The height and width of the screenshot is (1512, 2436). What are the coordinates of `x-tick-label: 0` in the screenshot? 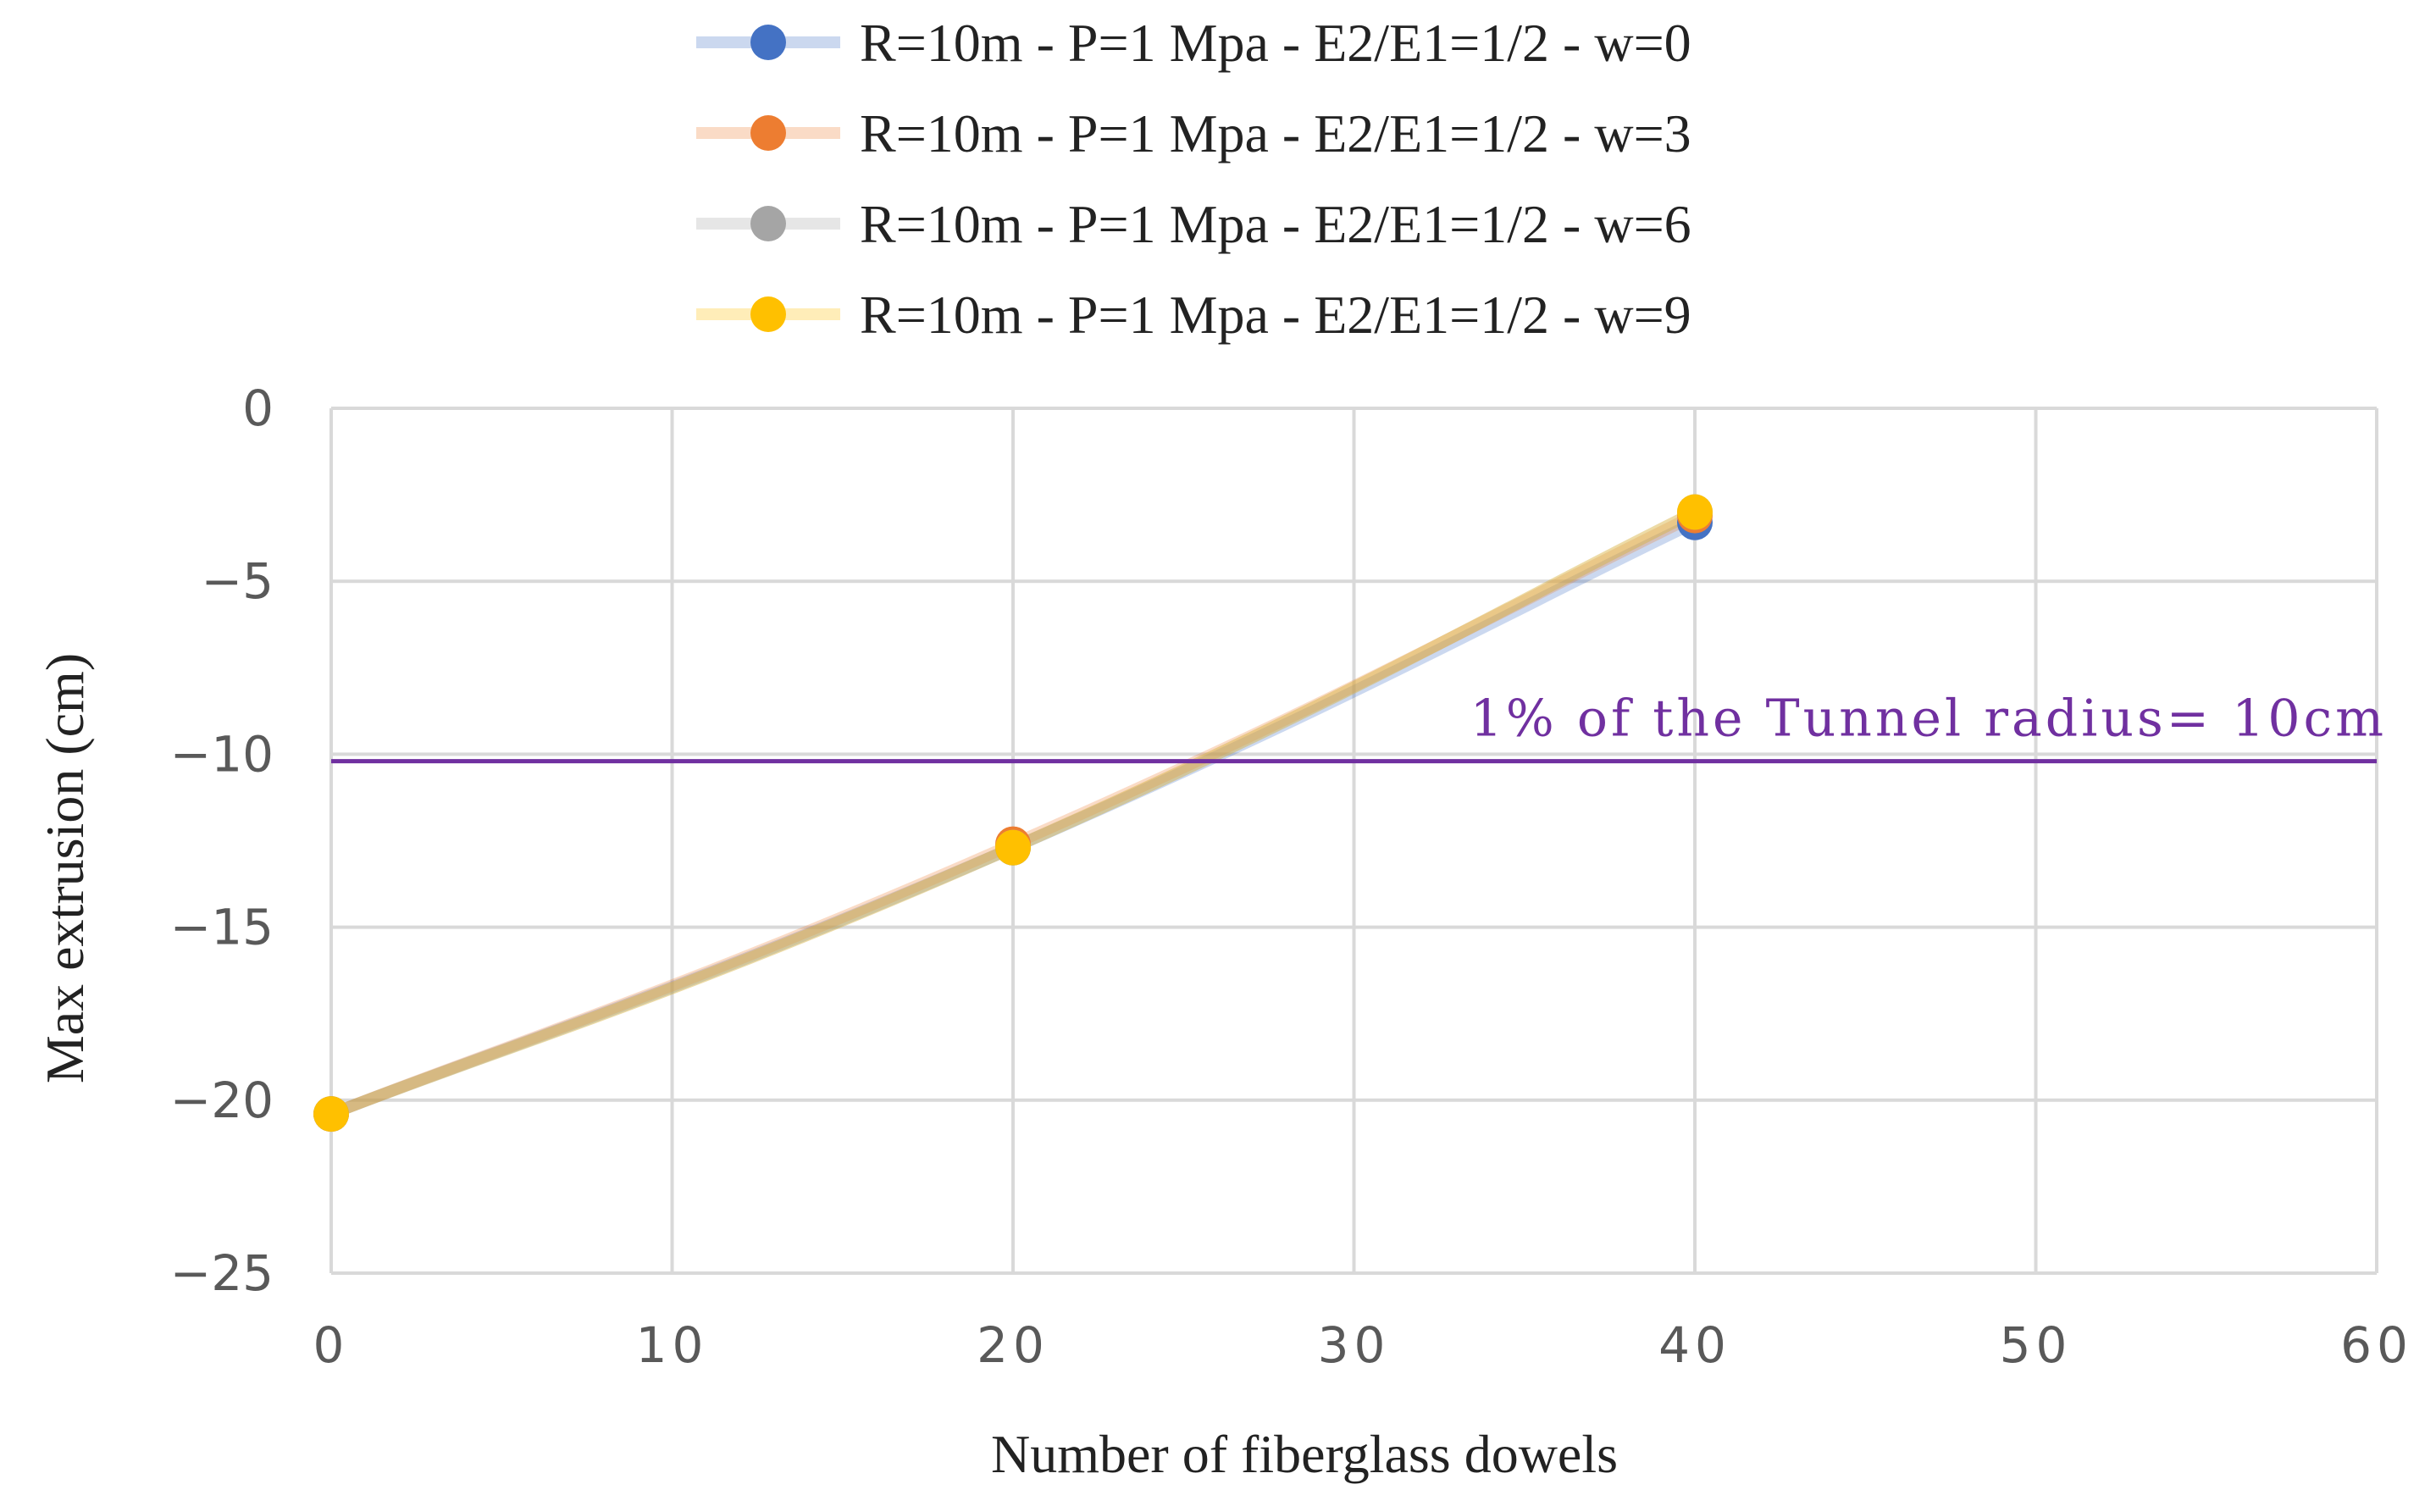 It's located at (331, 1345).